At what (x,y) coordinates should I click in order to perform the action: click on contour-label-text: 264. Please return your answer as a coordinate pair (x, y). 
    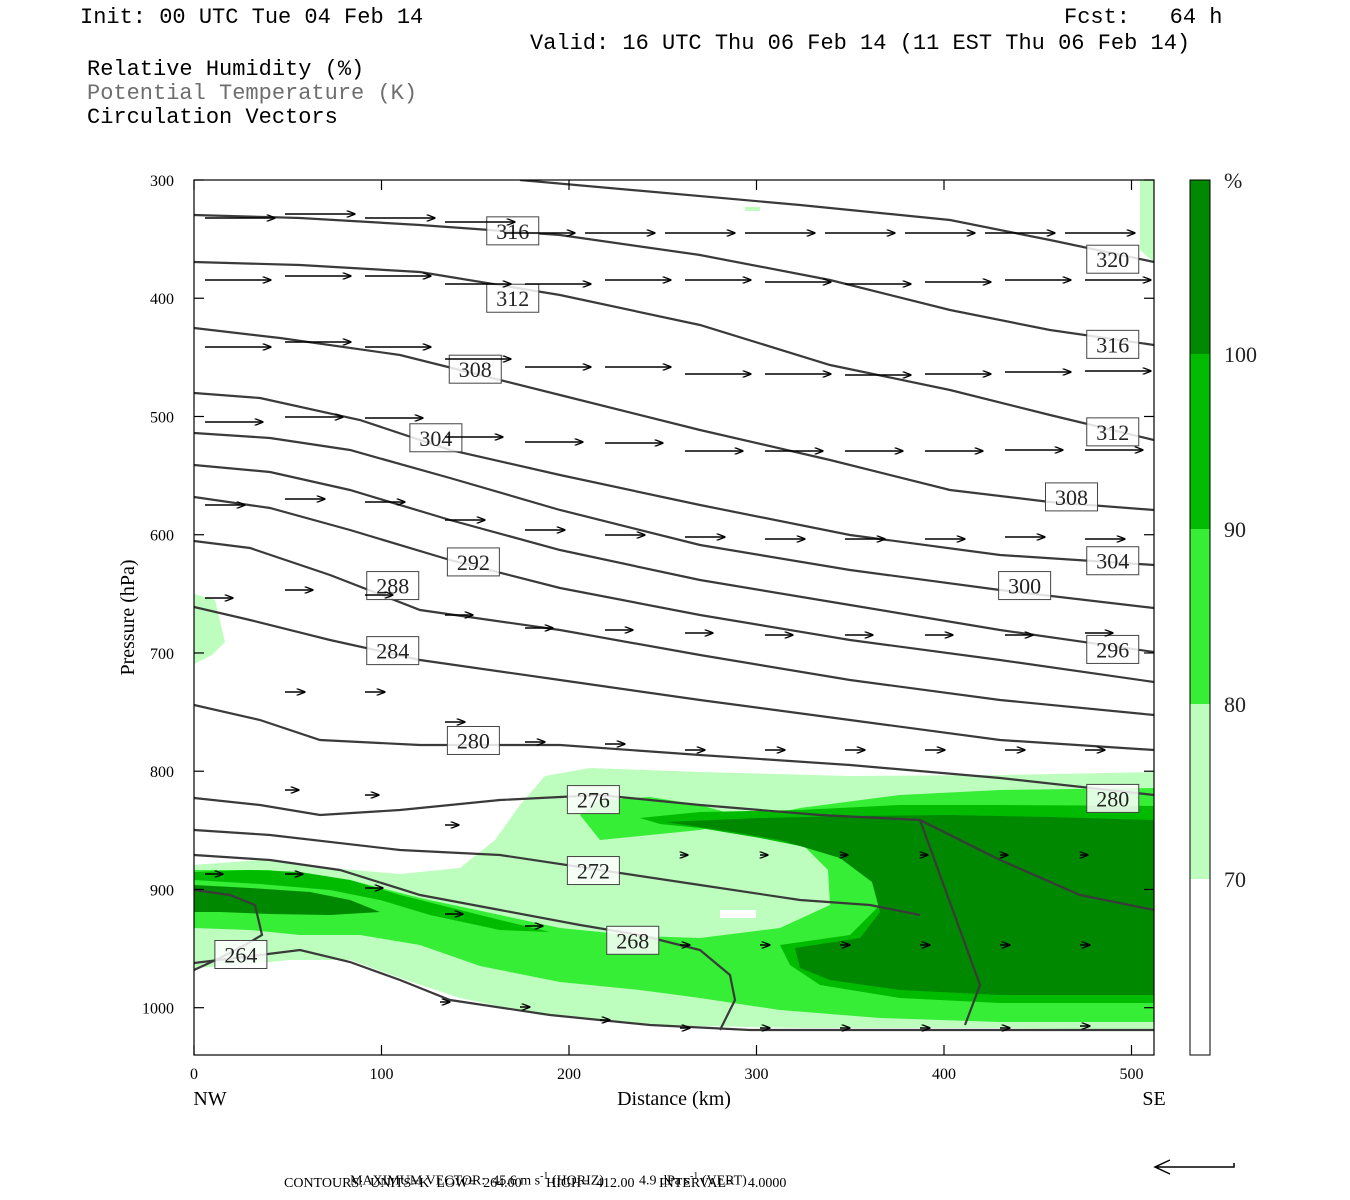
    Looking at the image, I should click on (240, 954).